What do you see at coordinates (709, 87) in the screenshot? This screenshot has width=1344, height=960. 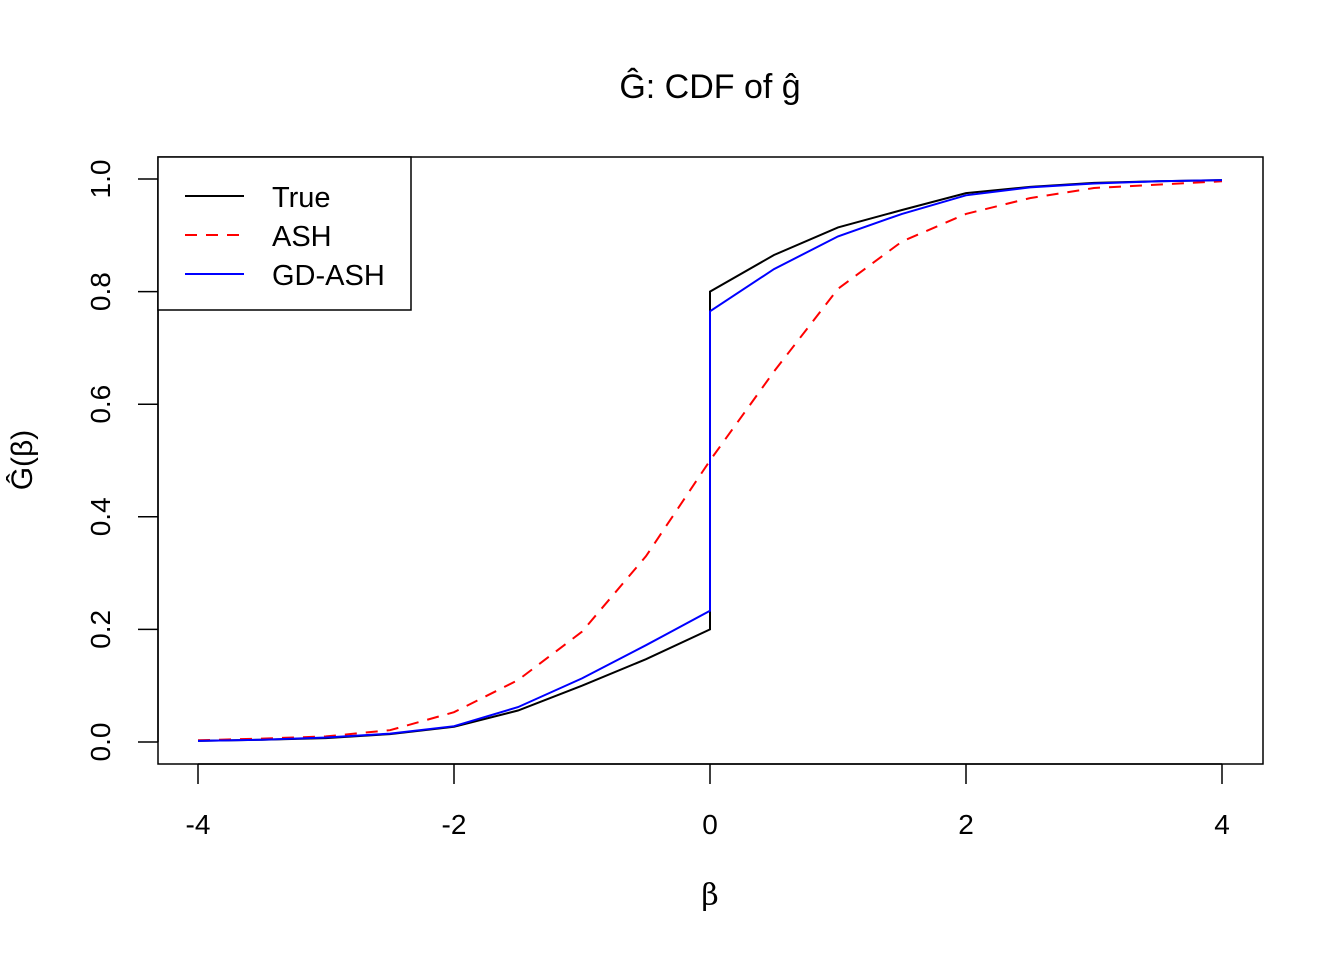 I see `chart-title: Ĝ: CDF of ĝ` at bounding box center [709, 87].